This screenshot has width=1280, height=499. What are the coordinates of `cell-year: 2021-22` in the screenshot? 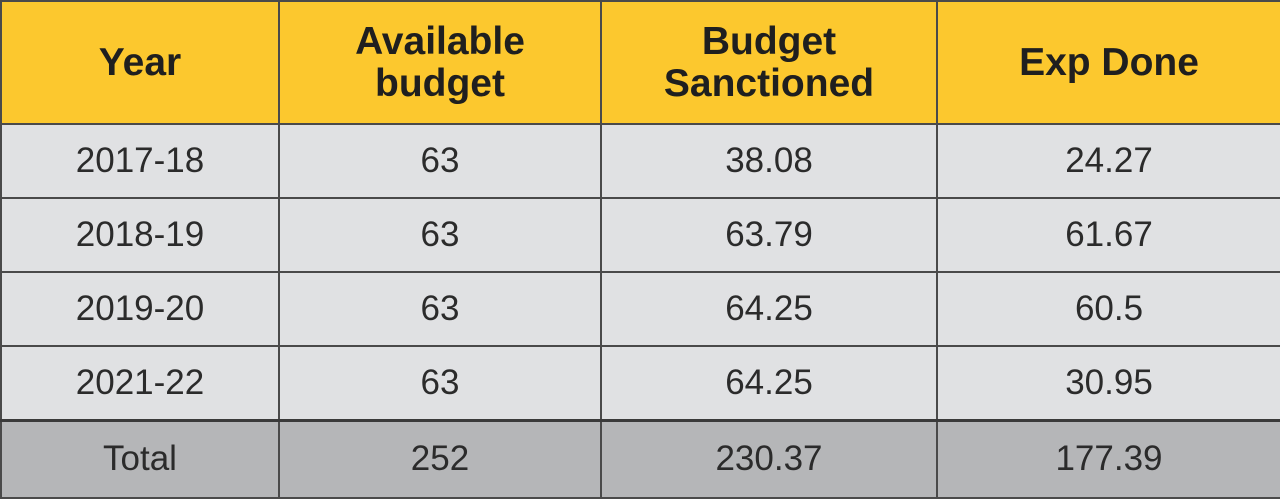 It's located at (140, 383).